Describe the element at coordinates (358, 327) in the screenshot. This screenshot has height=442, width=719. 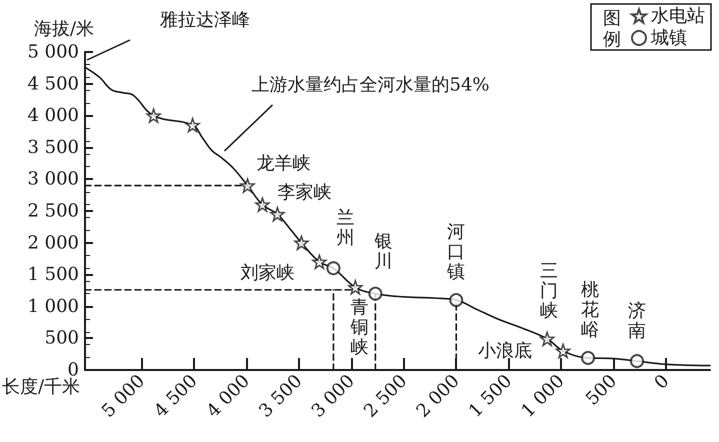
I see `annotation: 青铜峡` at that location.